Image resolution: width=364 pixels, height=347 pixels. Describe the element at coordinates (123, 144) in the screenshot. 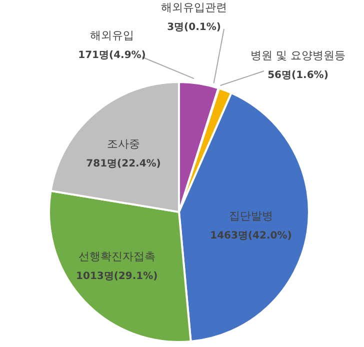

I see `slice-label: 조사중` at that location.